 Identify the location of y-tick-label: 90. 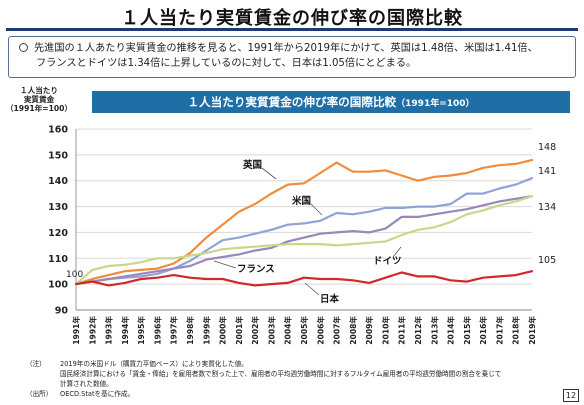
(62, 311).